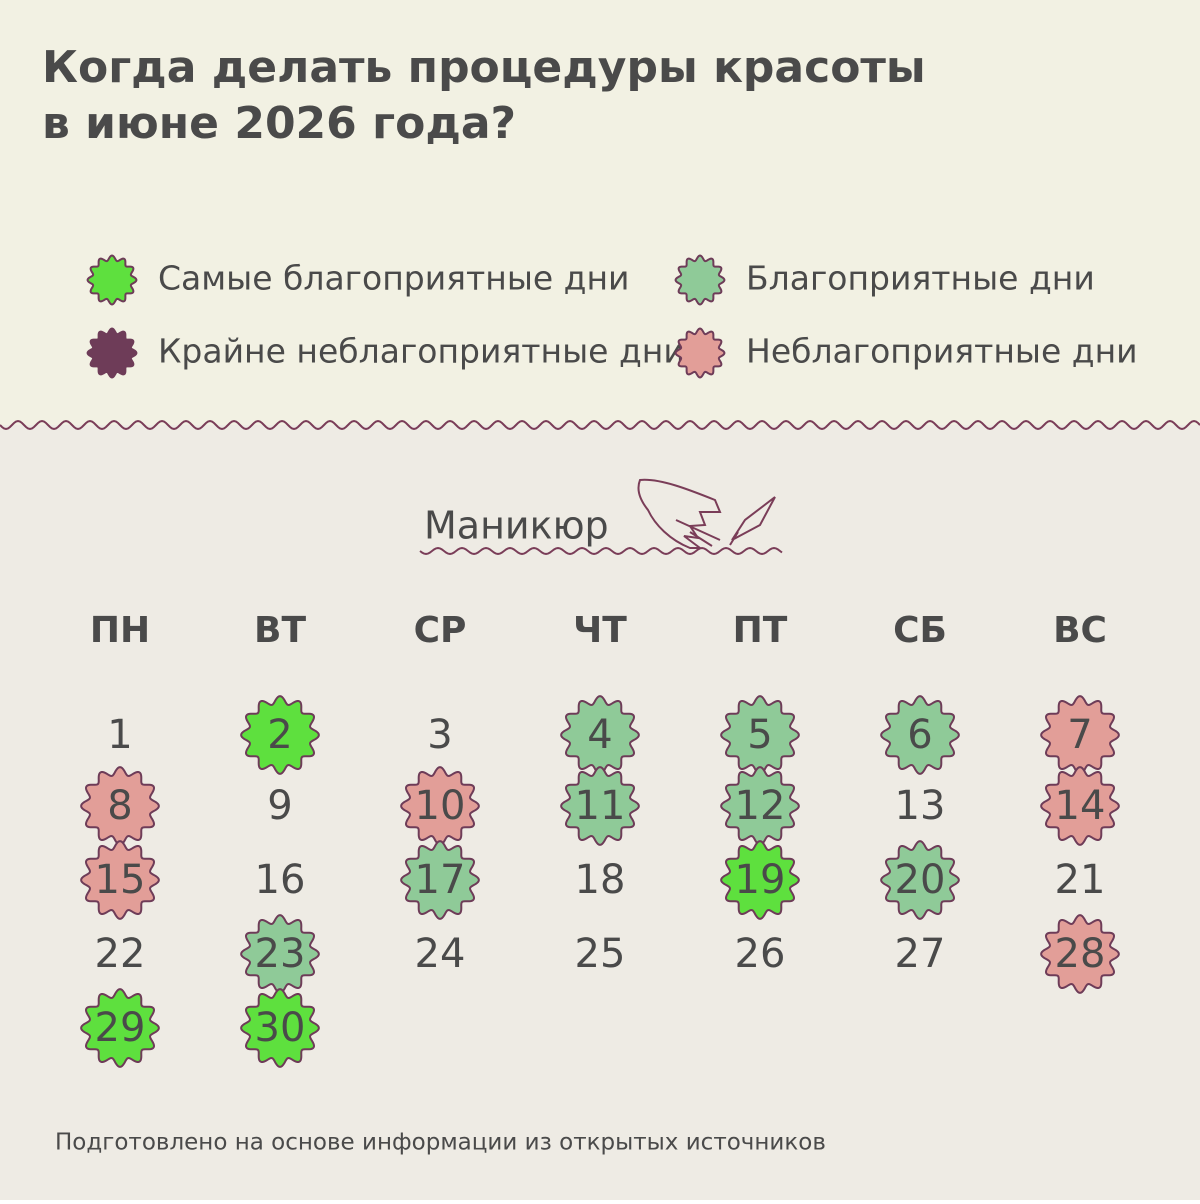  I want to click on day-number: 6, so click(919, 735).